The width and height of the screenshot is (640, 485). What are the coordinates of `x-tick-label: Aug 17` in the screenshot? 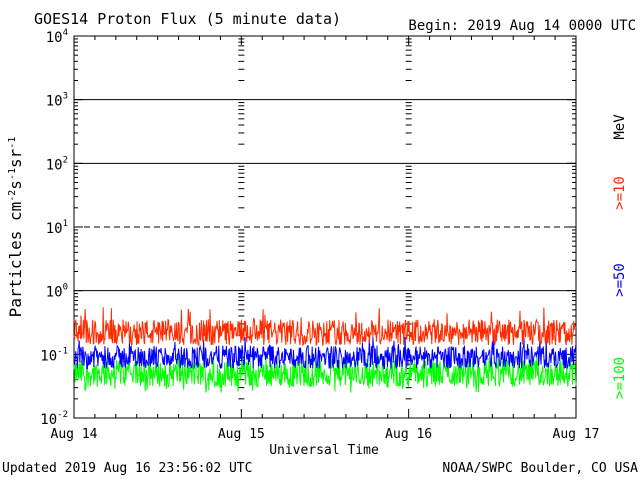 It's located at (576, 434).